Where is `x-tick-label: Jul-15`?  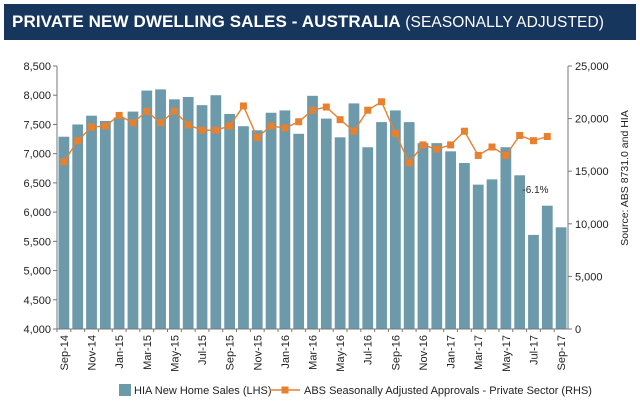
x-tick-label: Jul-15 is located at coordinates (203, 350).